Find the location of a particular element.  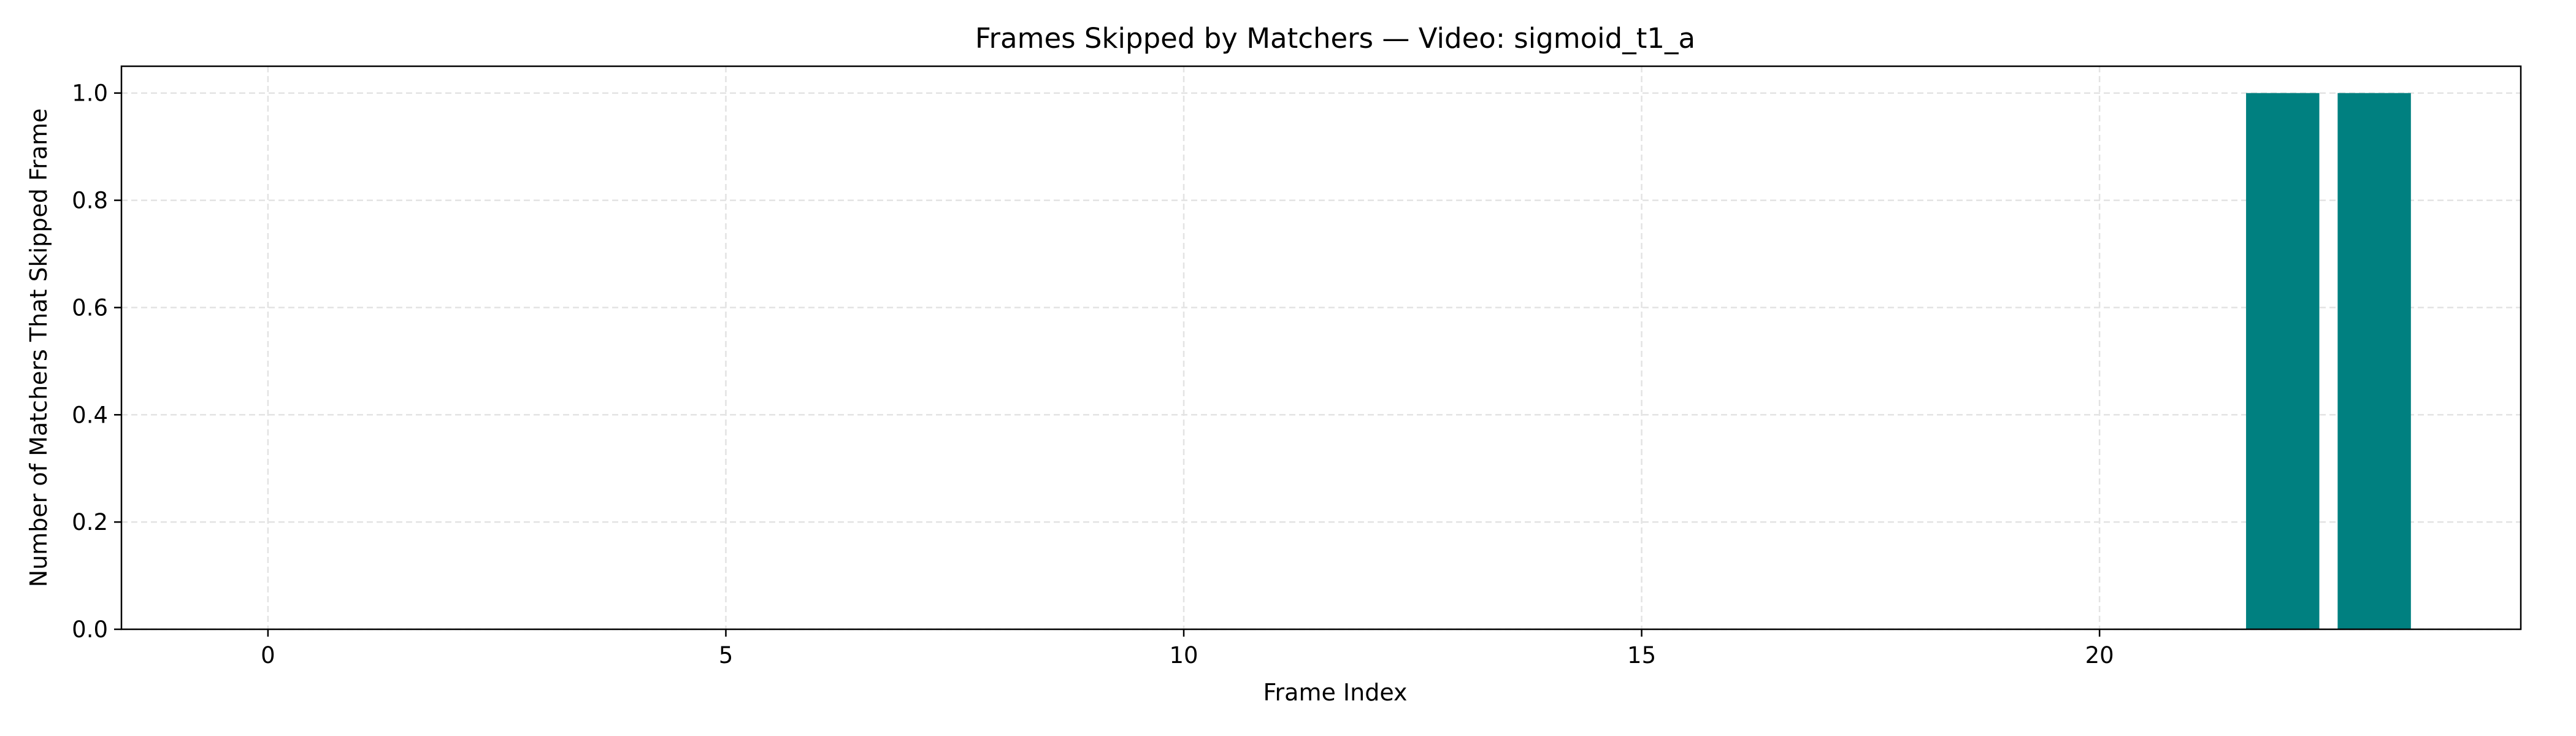

y-tick-label: 0.8 is located at coordinates (90, 201).